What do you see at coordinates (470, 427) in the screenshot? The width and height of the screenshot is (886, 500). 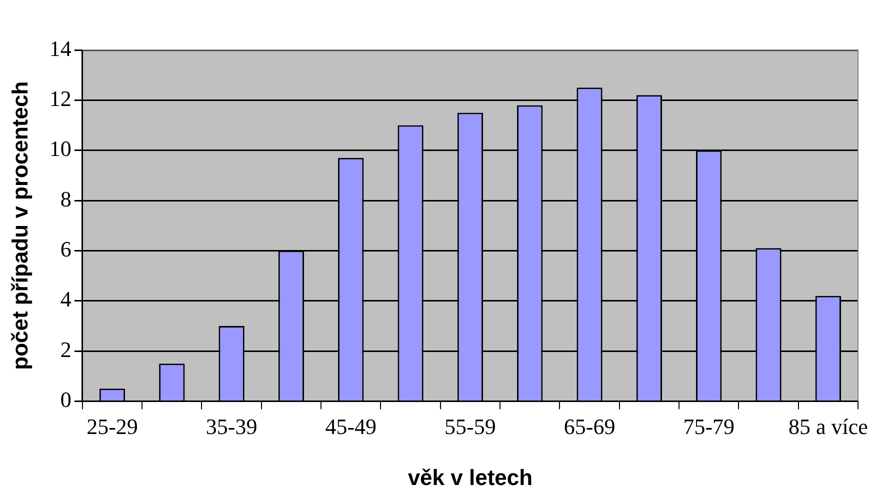 I see `x-tick-label: 55-59` at bounding box center [470, 427].